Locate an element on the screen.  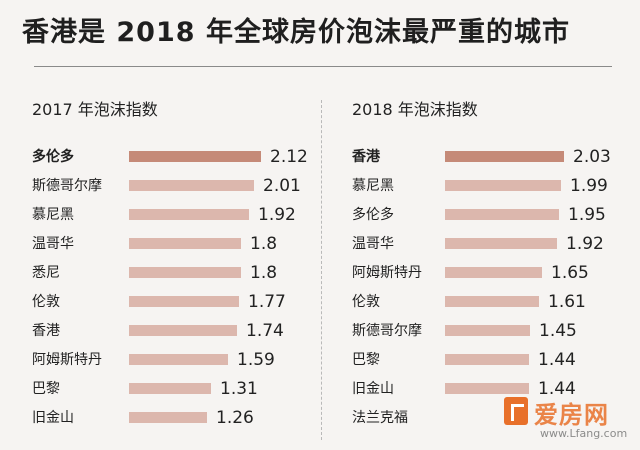
page-title: 香港是 2018 年全球房价泡沫最严重的城市 is located at coordinates (296, 32).